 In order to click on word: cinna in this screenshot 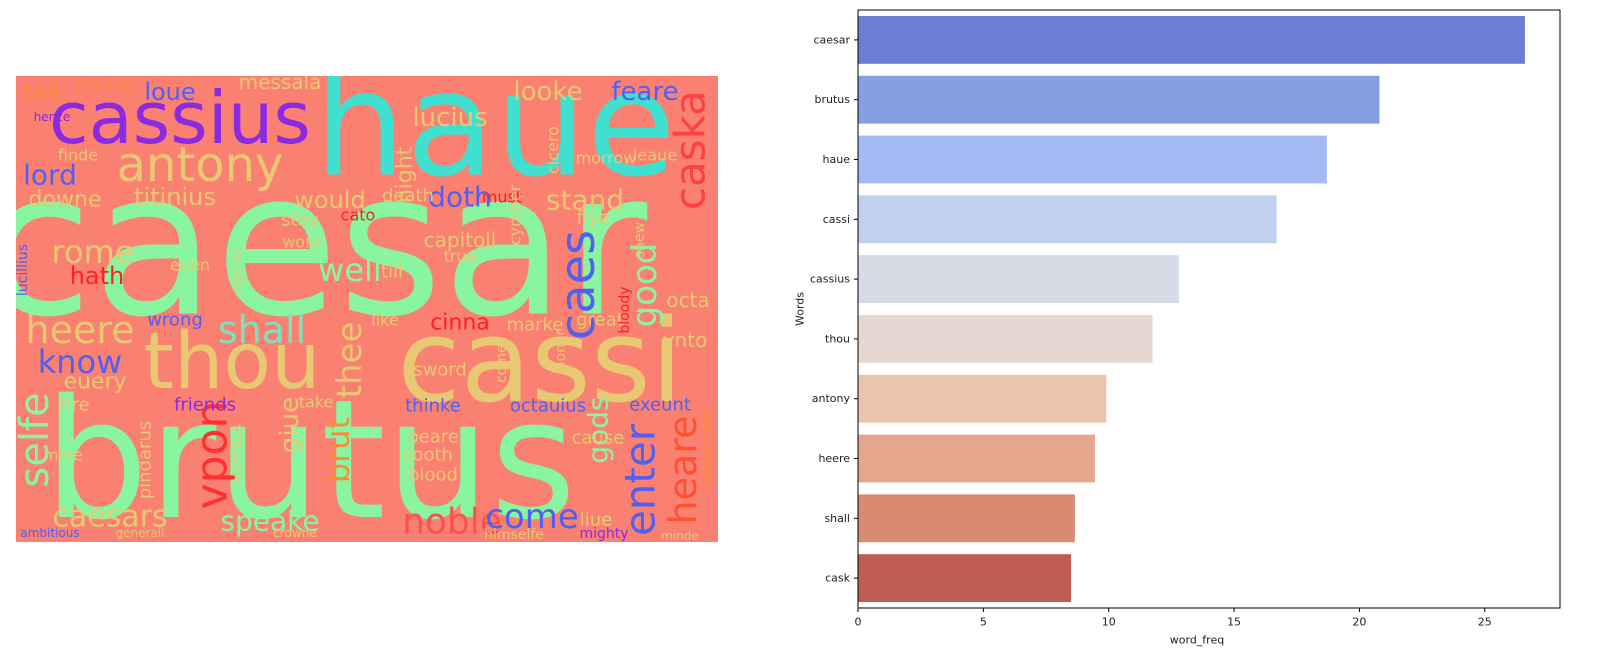, I will do `click(460, 323)`.